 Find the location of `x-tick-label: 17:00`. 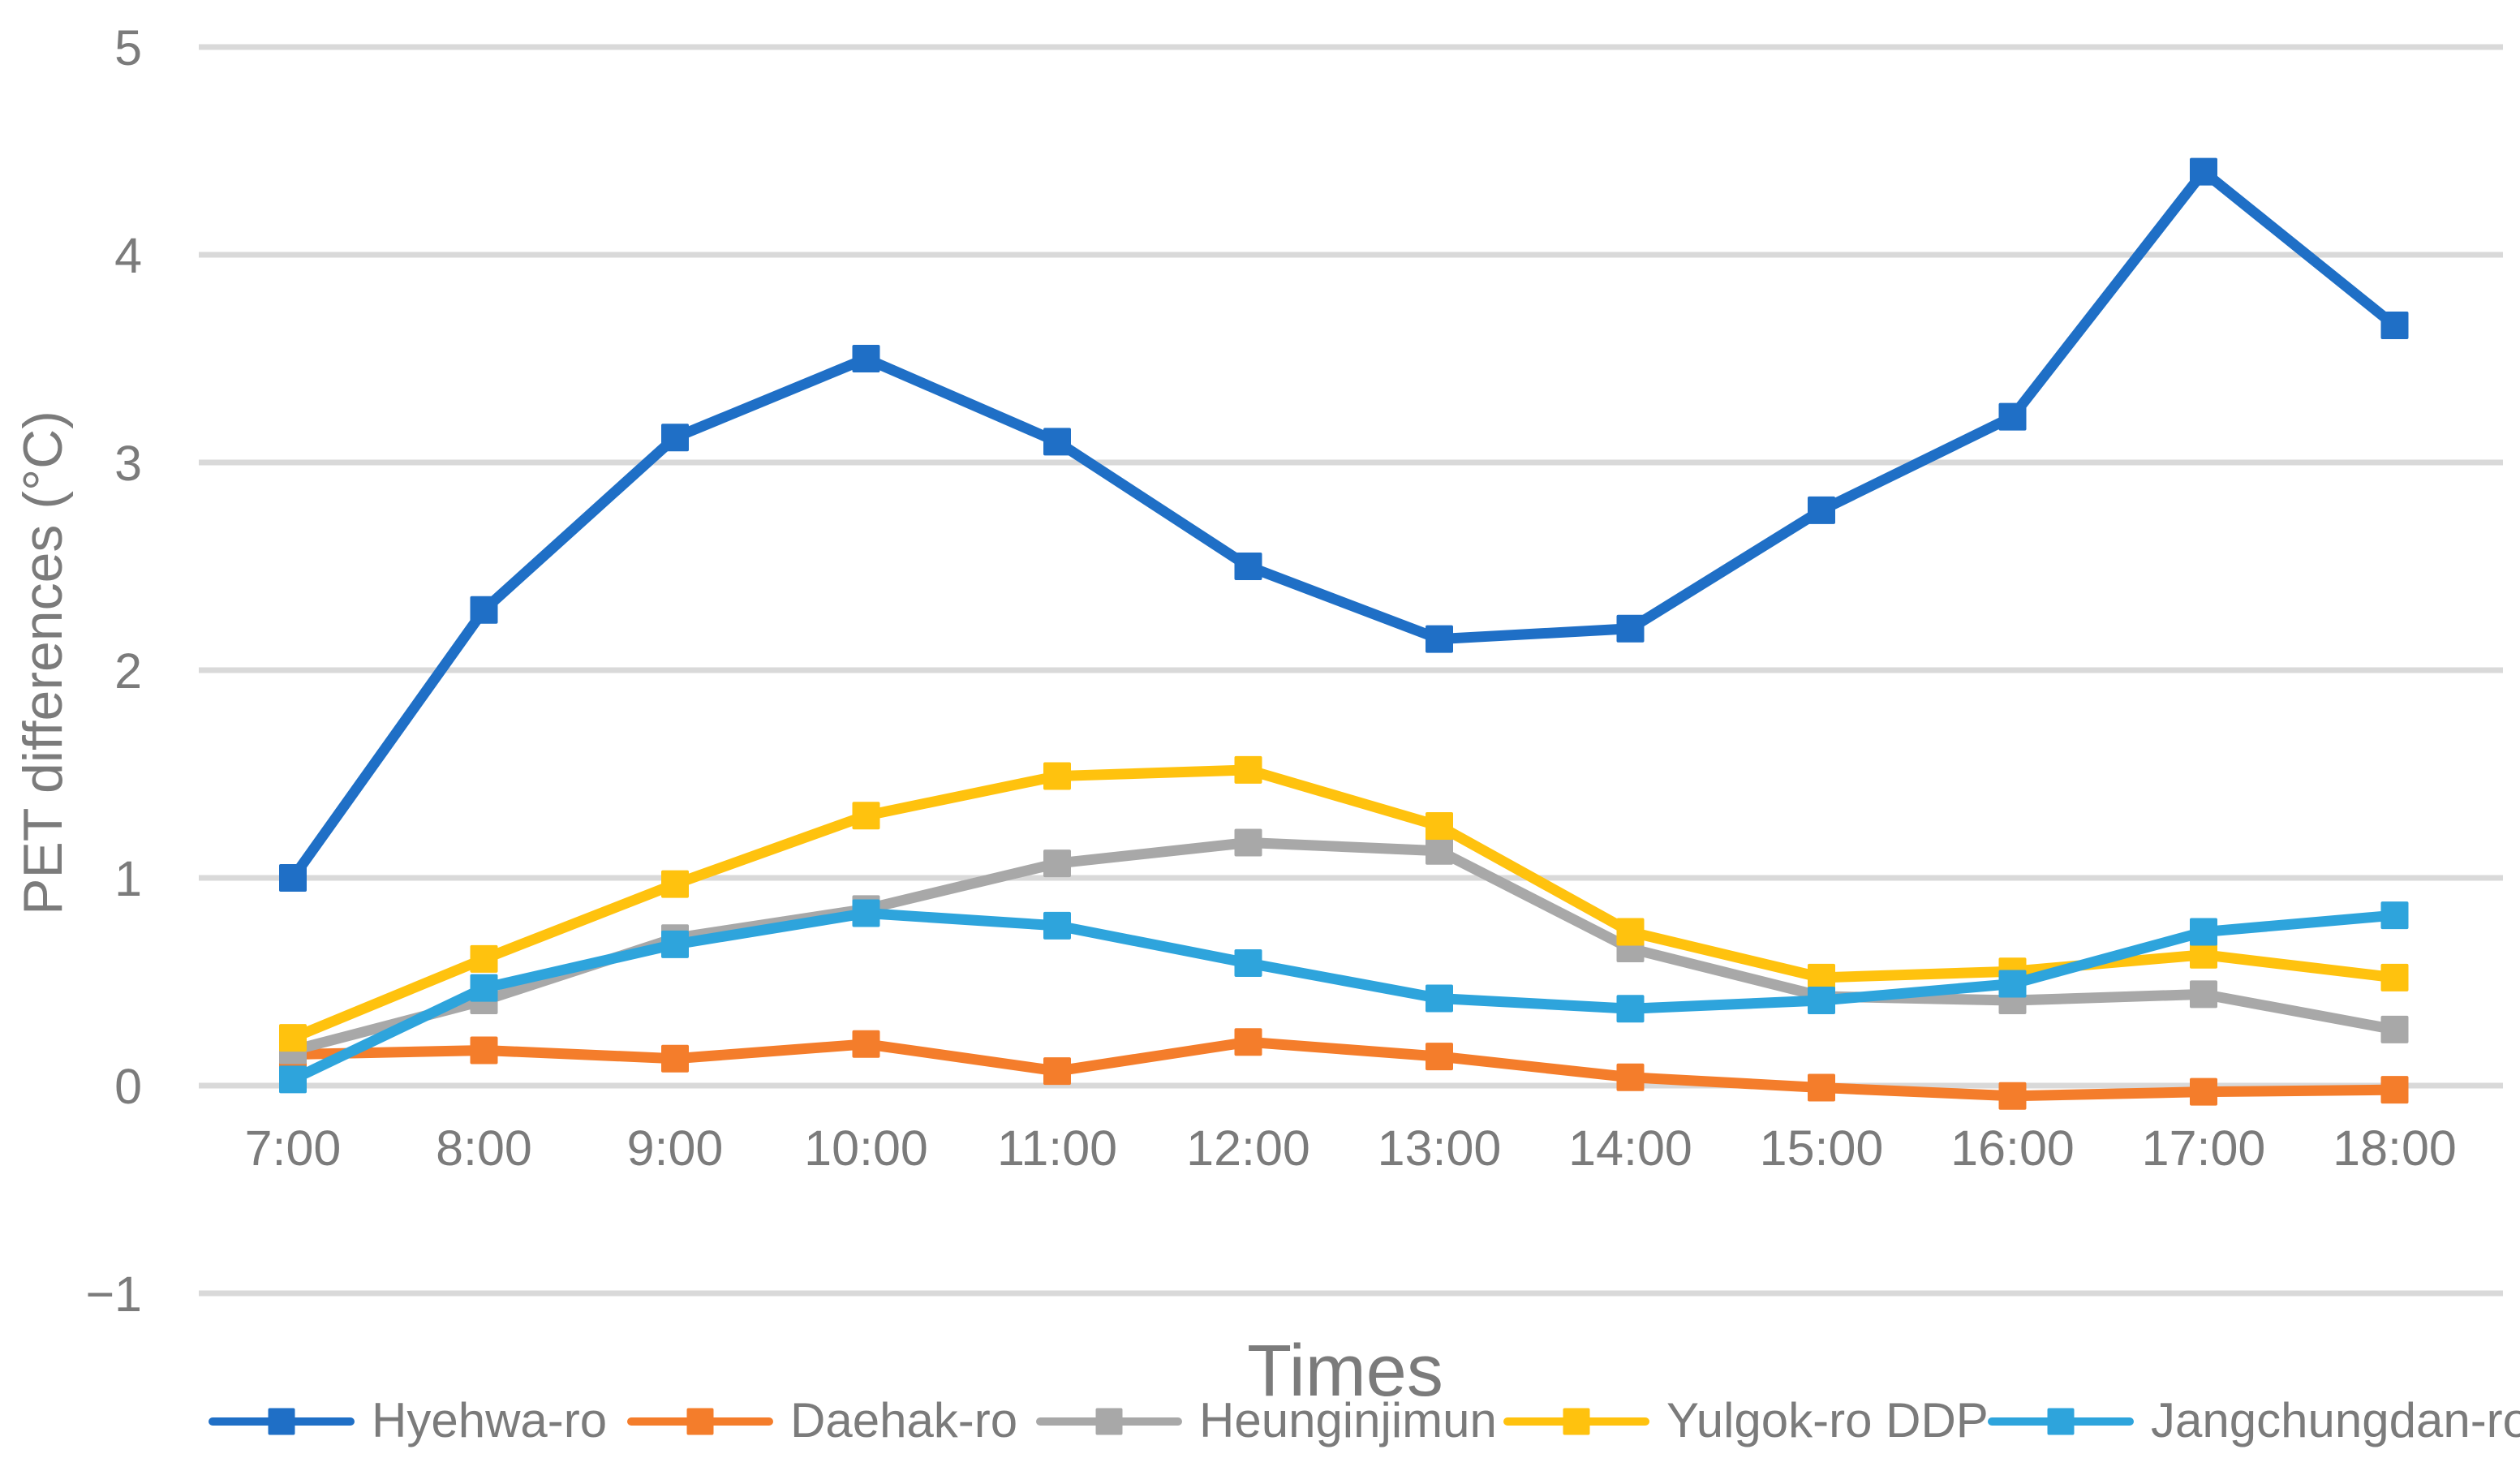

x-tick-label: 17:00 is located at coordinates (2204, 1148).